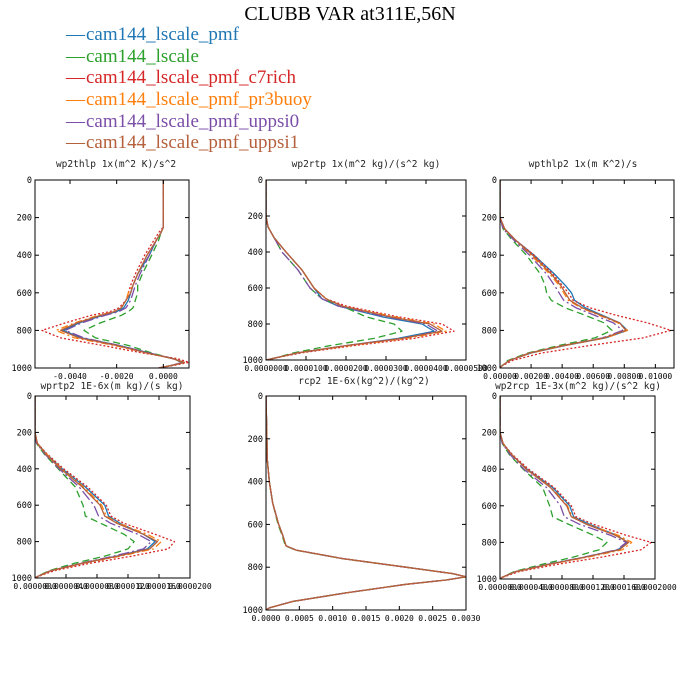 The height and width of the screenshot is (700, 700). I want to click on panel-title: wprtp2 1E-6x(m kg)/(s kg), so click(112, 386).